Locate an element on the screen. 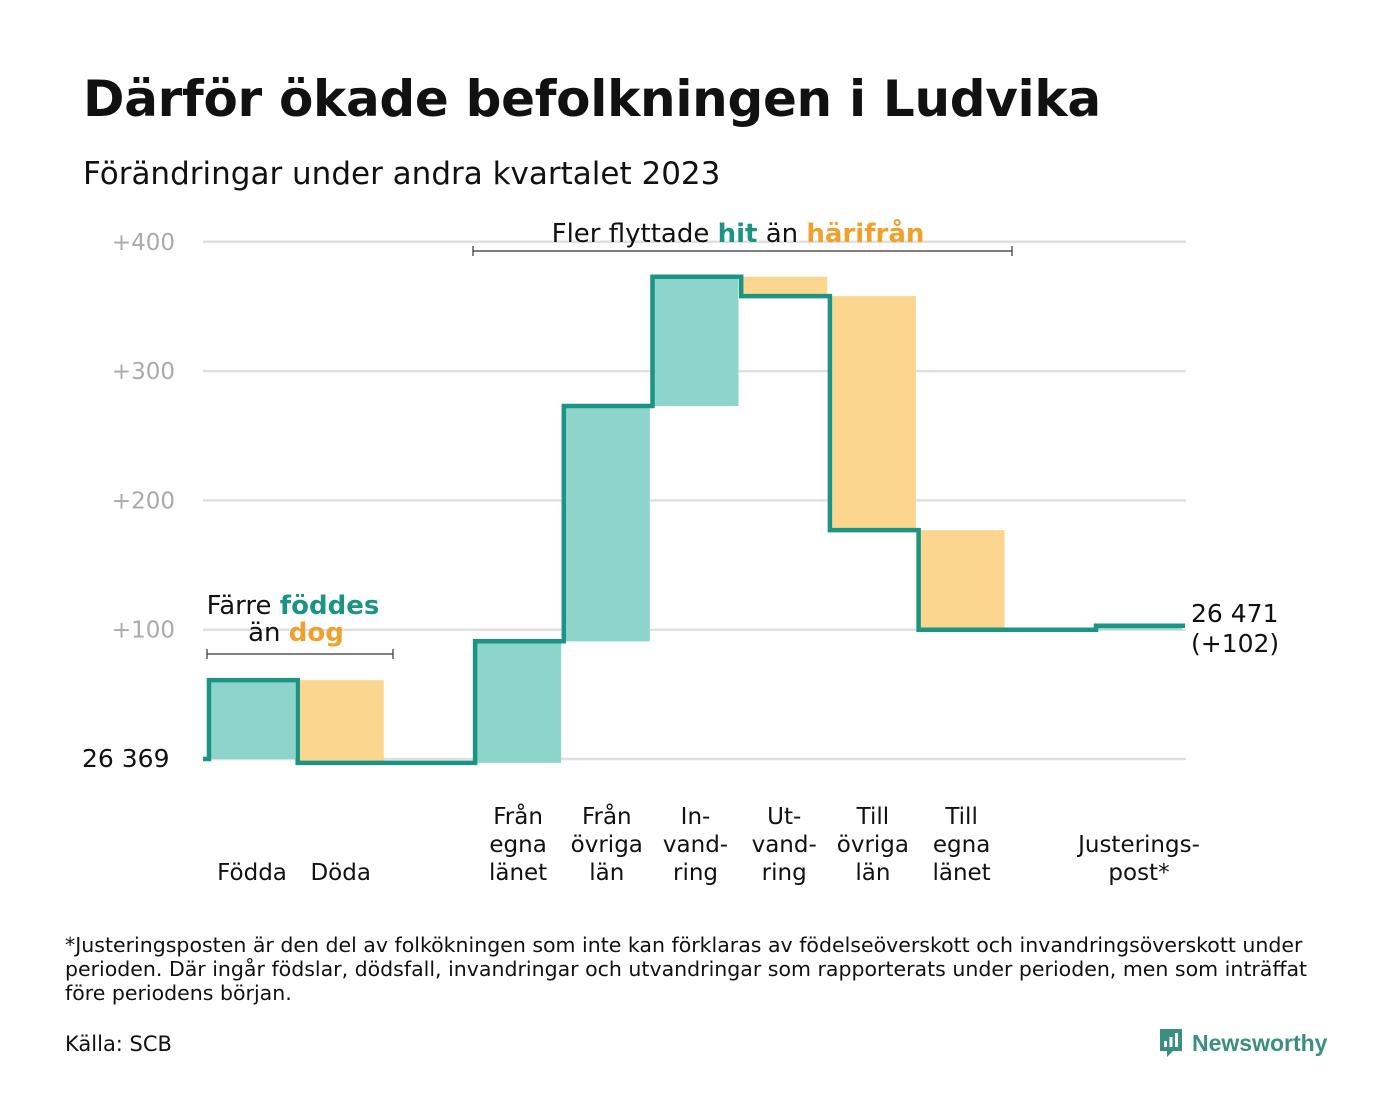  y-tick-label: +300 is located at coordinates (143, 372).